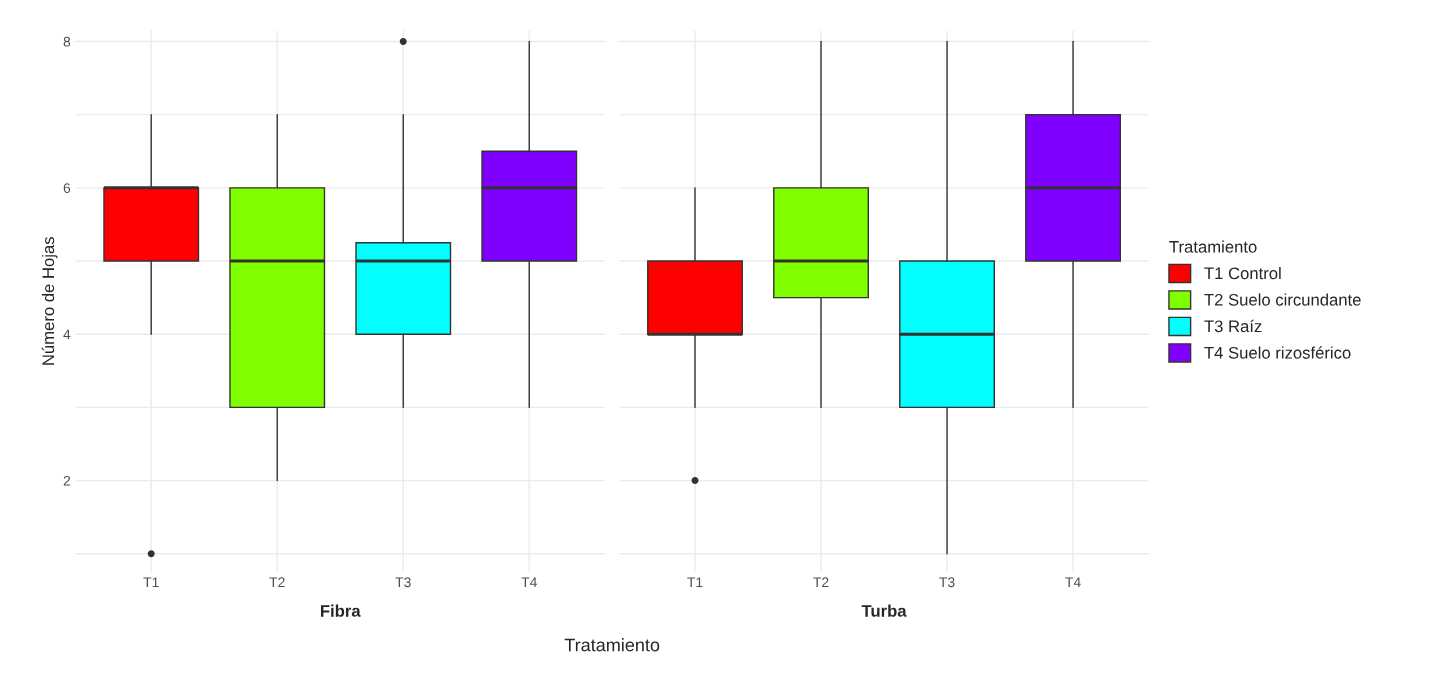 This screenshot has height=677, width=1454. What do you see at coordinates (67, 480) in the screenshot?
I see `y-tick-label: 2` at bounding box center [67, 480].